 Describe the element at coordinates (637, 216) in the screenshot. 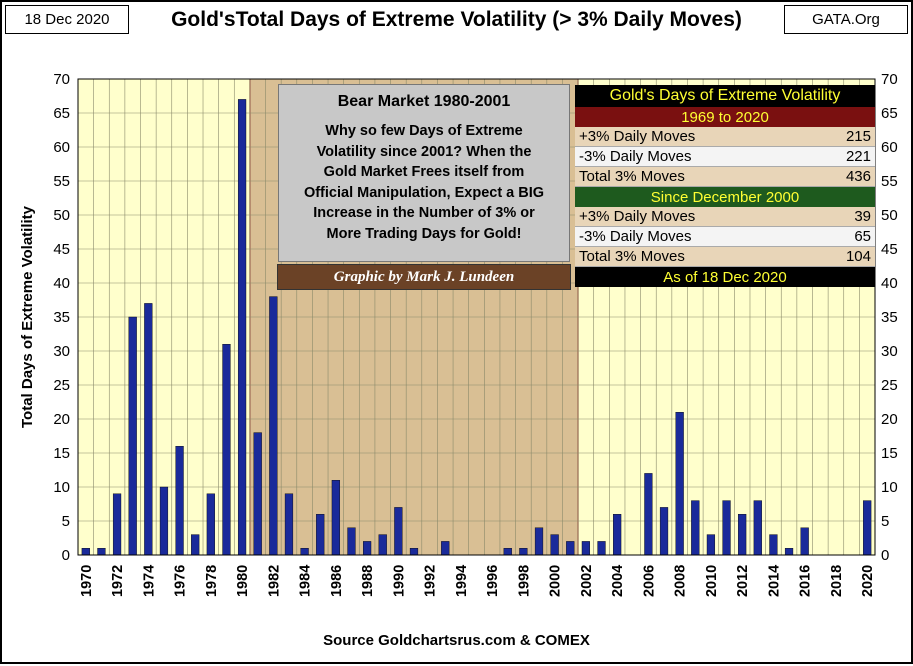

I see `stats-row-label: +3% Daily Moves` at that location.